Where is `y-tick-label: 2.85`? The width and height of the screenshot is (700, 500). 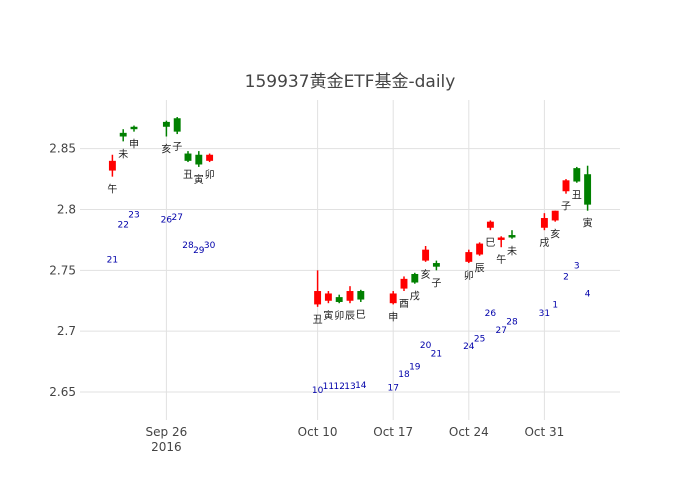
y-tick-label: 2.85 is located at coordinates (62, 149).